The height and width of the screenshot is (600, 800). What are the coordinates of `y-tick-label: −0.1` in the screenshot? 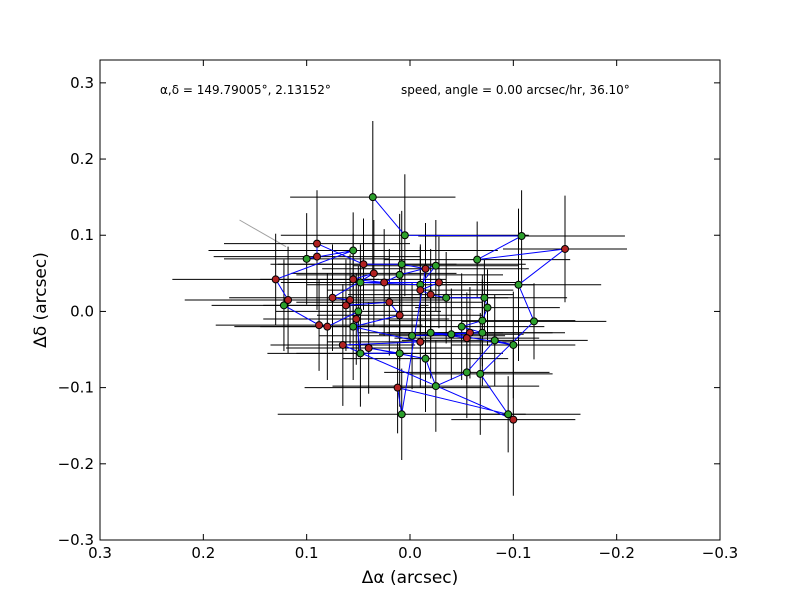 It's located at (76, 388).